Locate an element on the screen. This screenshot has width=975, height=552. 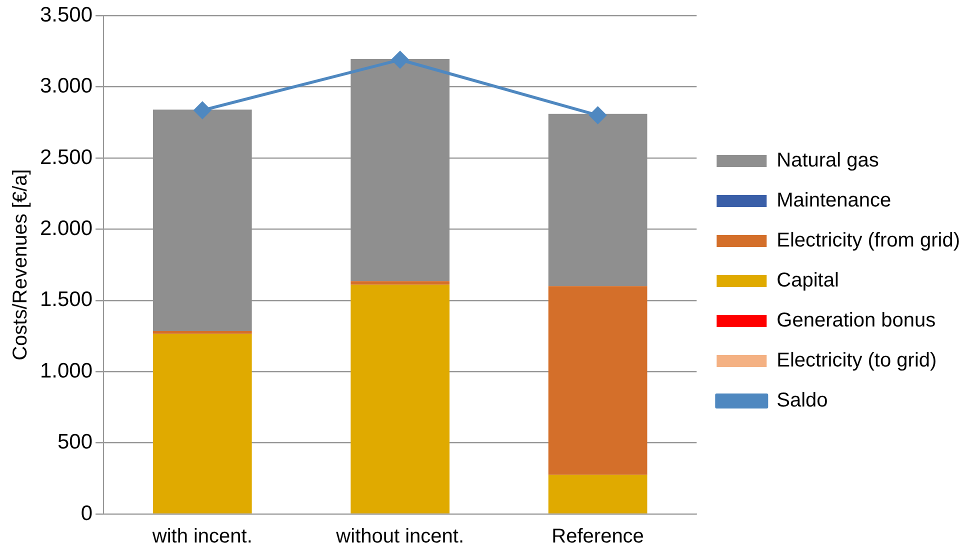
y-tick-label: 3.500 is located at coordinates (66, 14).